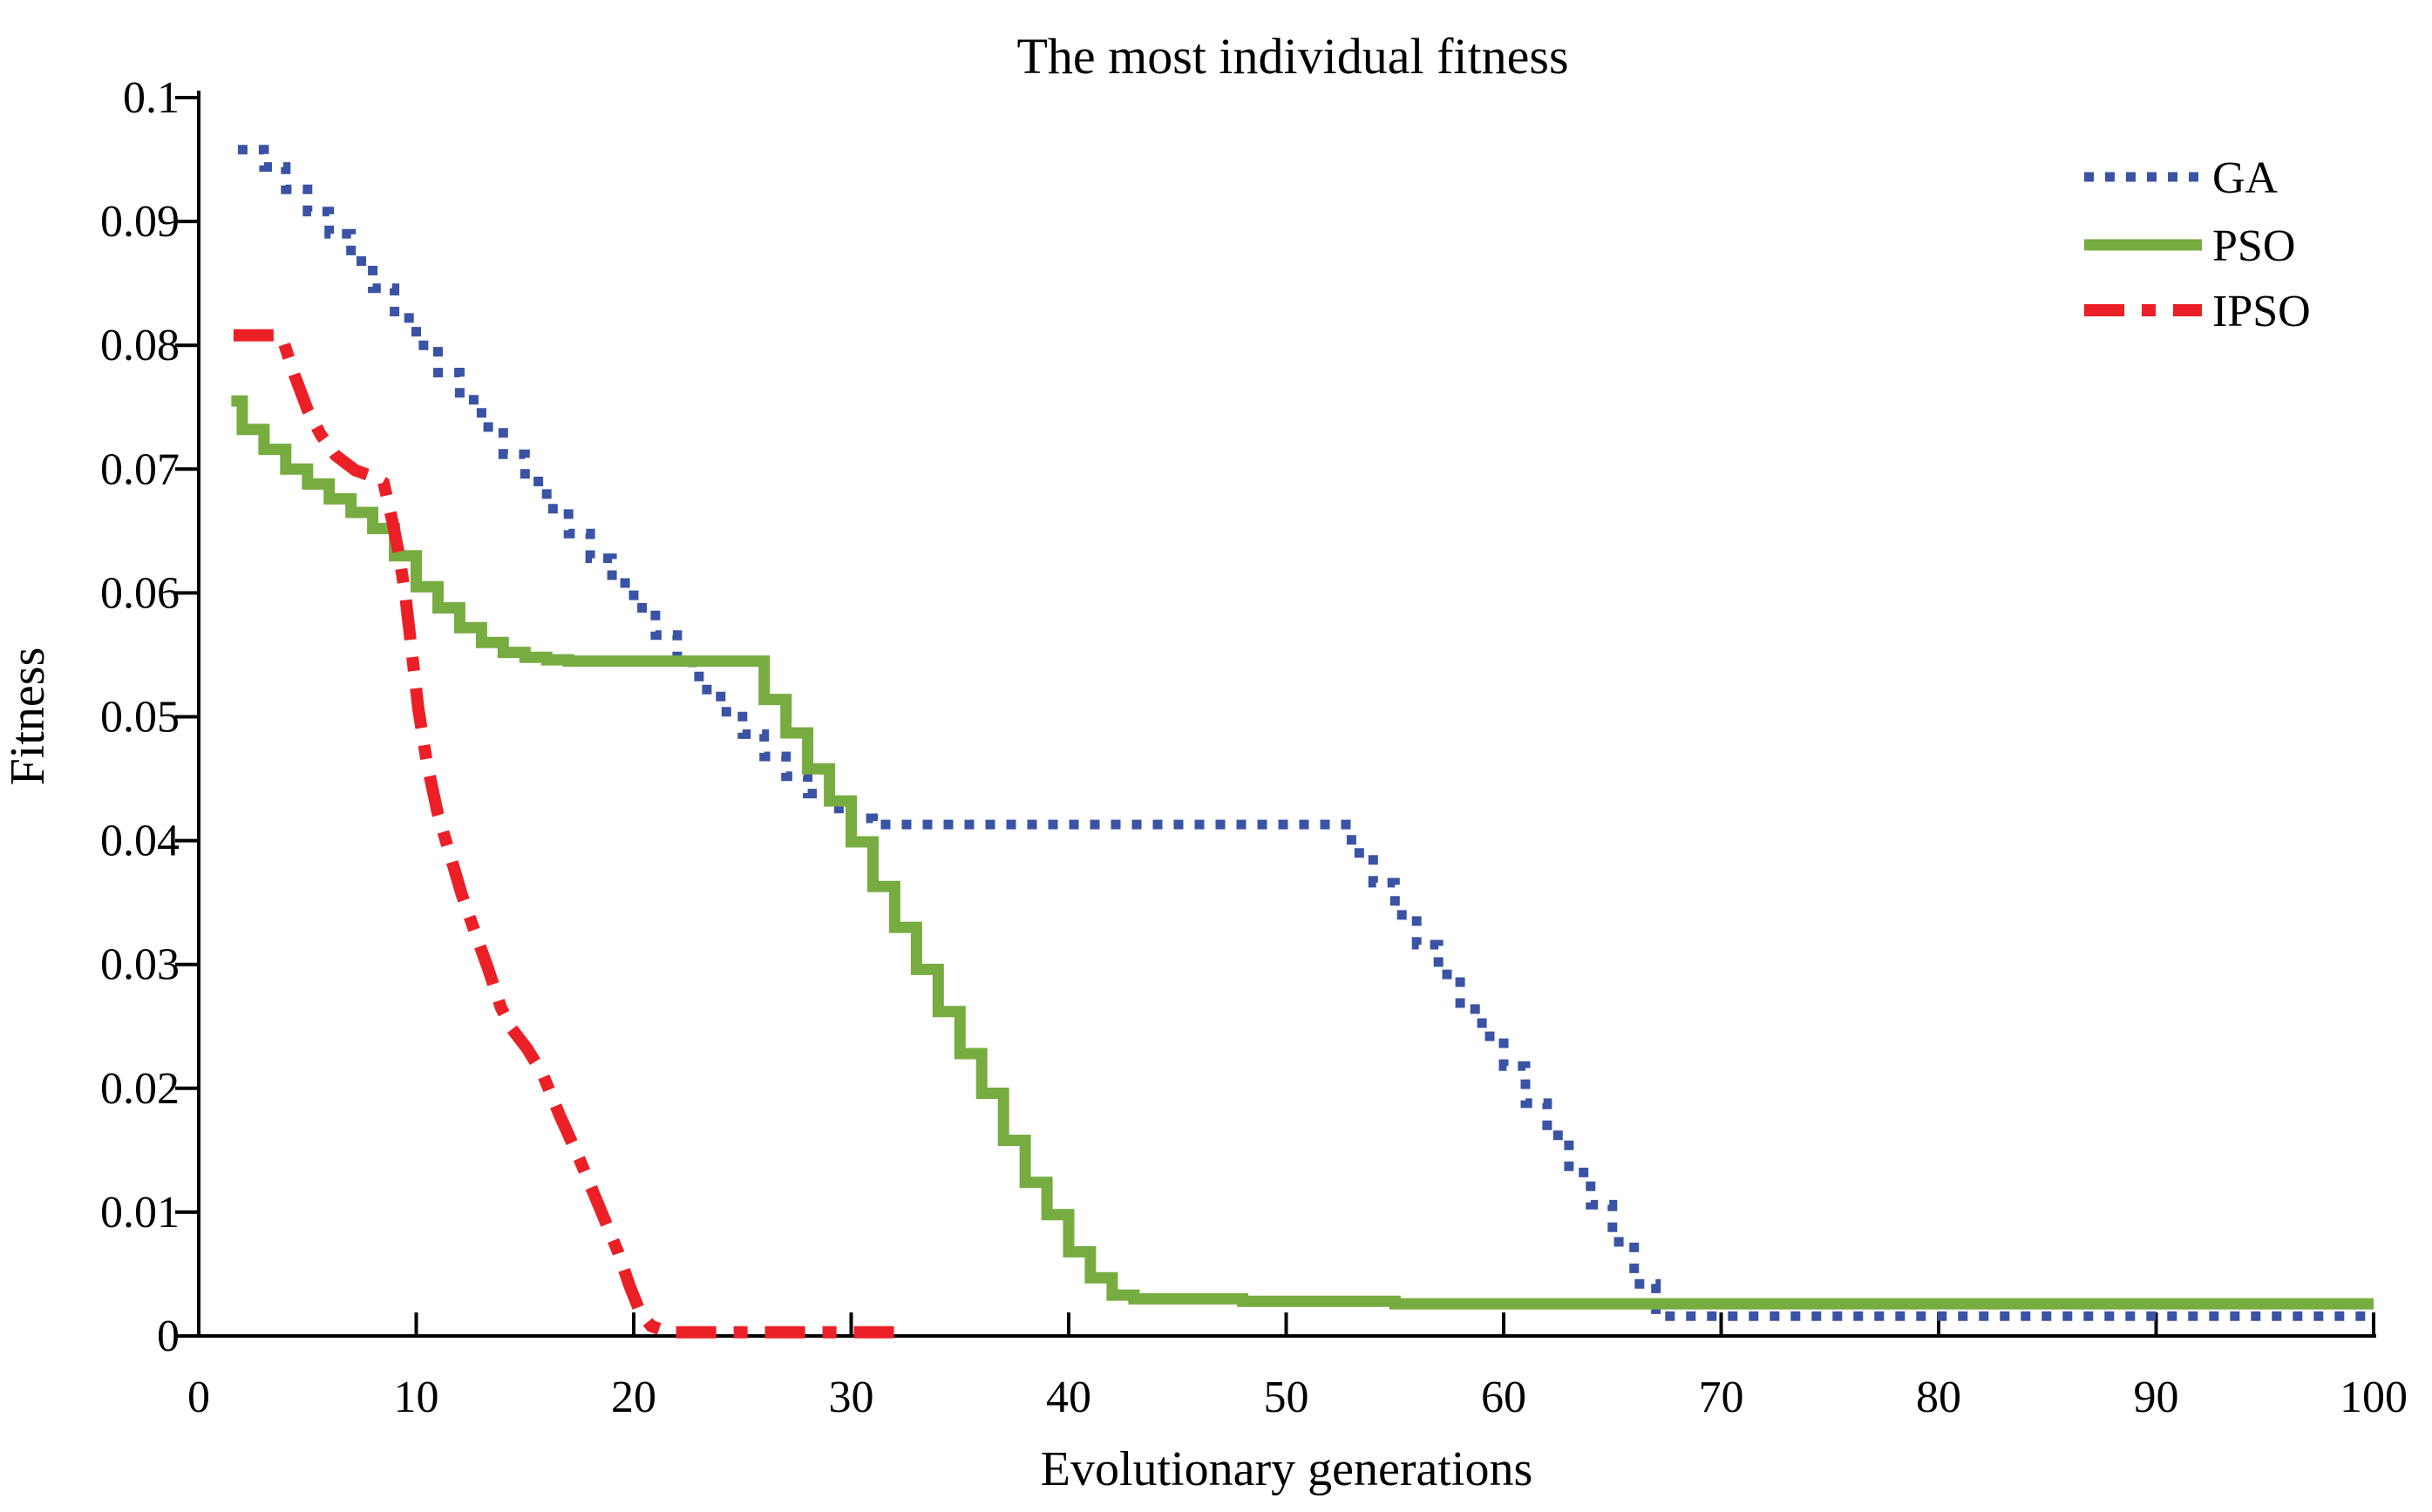 The image size is (2432, 1512). Describe the element at coordinates (140, 222) in the screenshot. I see `y-tick-label: 0.09` at that location.